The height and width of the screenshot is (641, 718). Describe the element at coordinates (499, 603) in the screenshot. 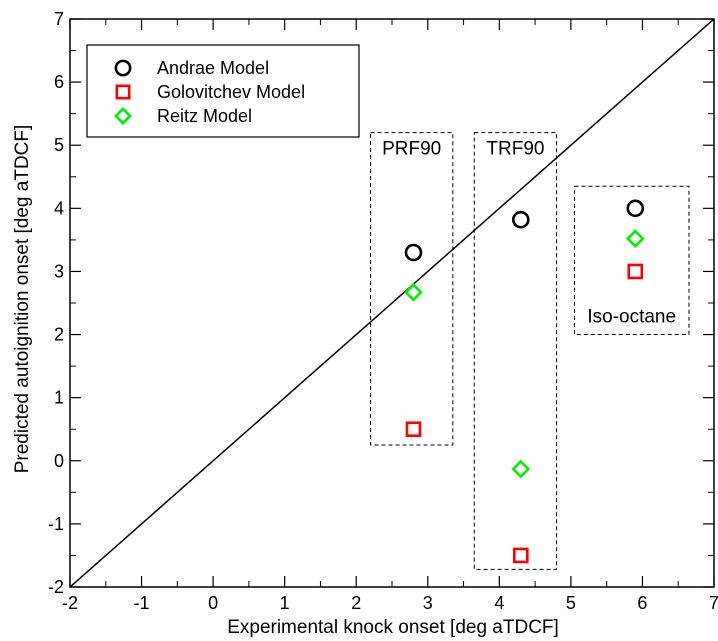

I see `x-tick-label: 4` at that location.